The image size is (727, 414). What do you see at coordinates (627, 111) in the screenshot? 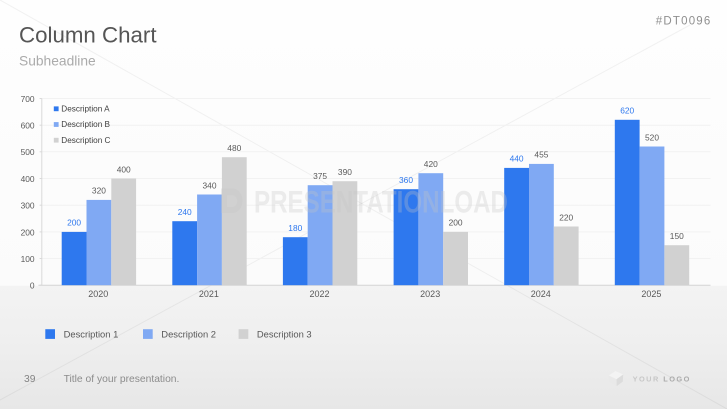
I see `svg-text: 620` at bounding box center [627, 111].